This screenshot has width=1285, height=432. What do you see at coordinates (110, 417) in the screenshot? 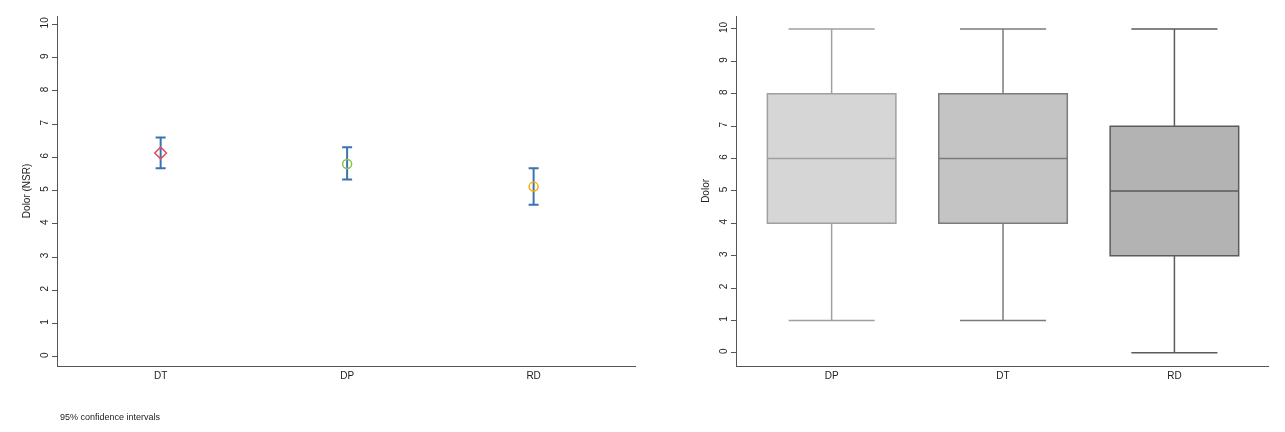
I see `text: 95% confidence intervals` at bounding box center [110, 417].